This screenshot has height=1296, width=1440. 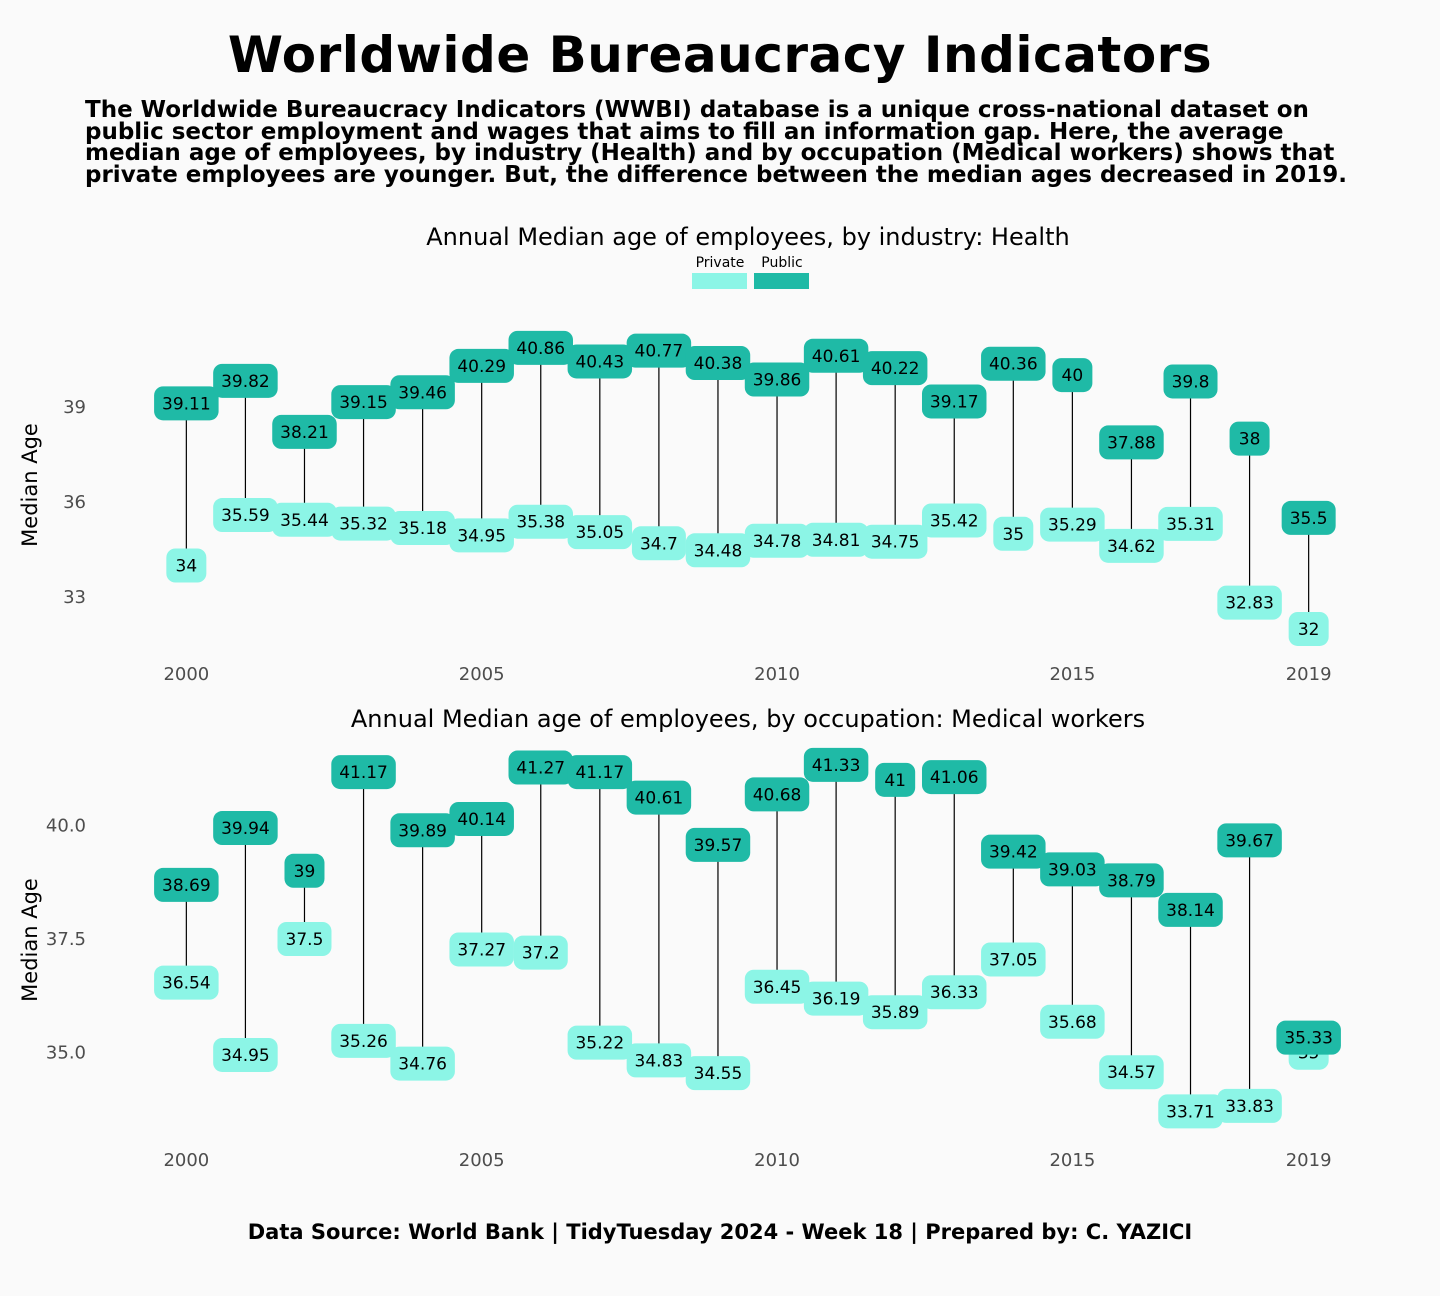 I want to click on private-value-label: 34.62, so click(x=1131, y=547).